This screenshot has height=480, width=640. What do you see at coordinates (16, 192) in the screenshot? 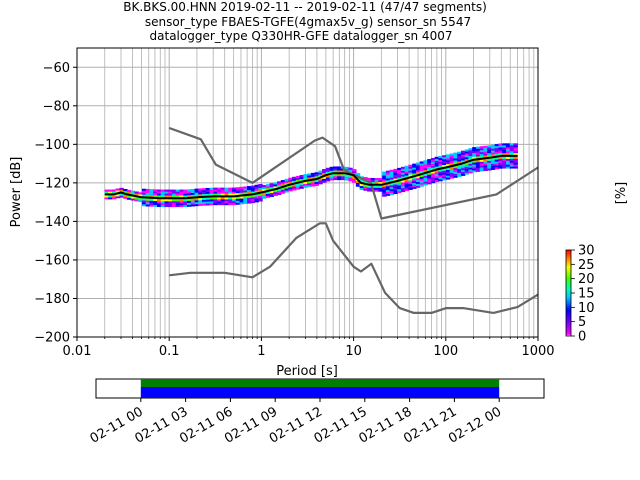
I see `y-axis-label: Power [dB]` at bounding box center [16, 192].